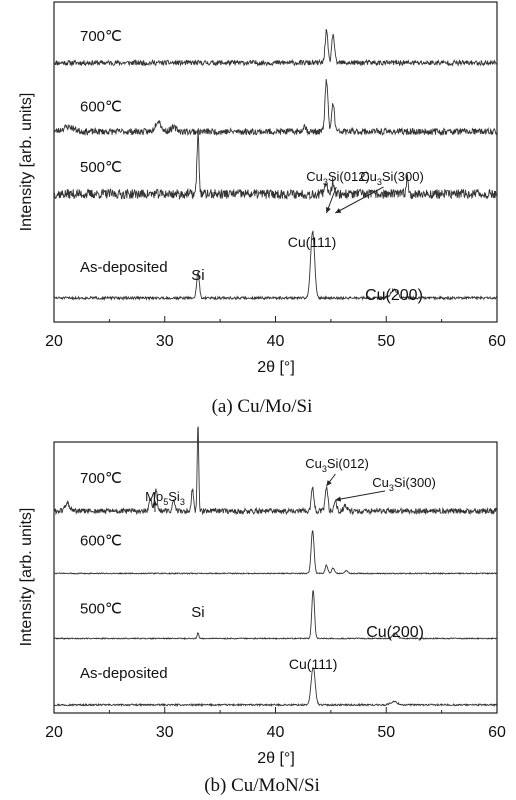 The width and height of the screenshot is (516, 800). Describe the element at coordinates (262, 785) in the screenshot. I see `caption-b: (b) Cu/MoN/Si` at that location.